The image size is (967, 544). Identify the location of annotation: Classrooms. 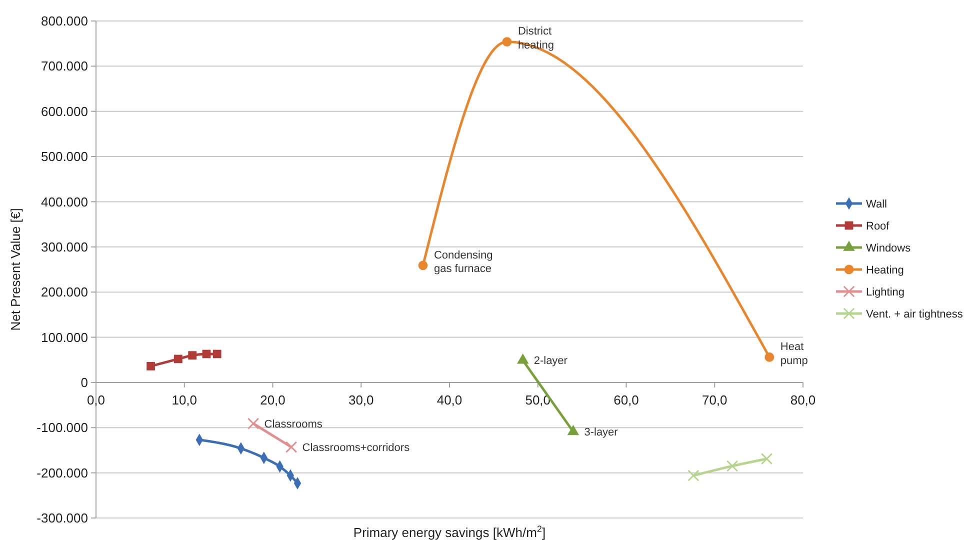
(293, 424).